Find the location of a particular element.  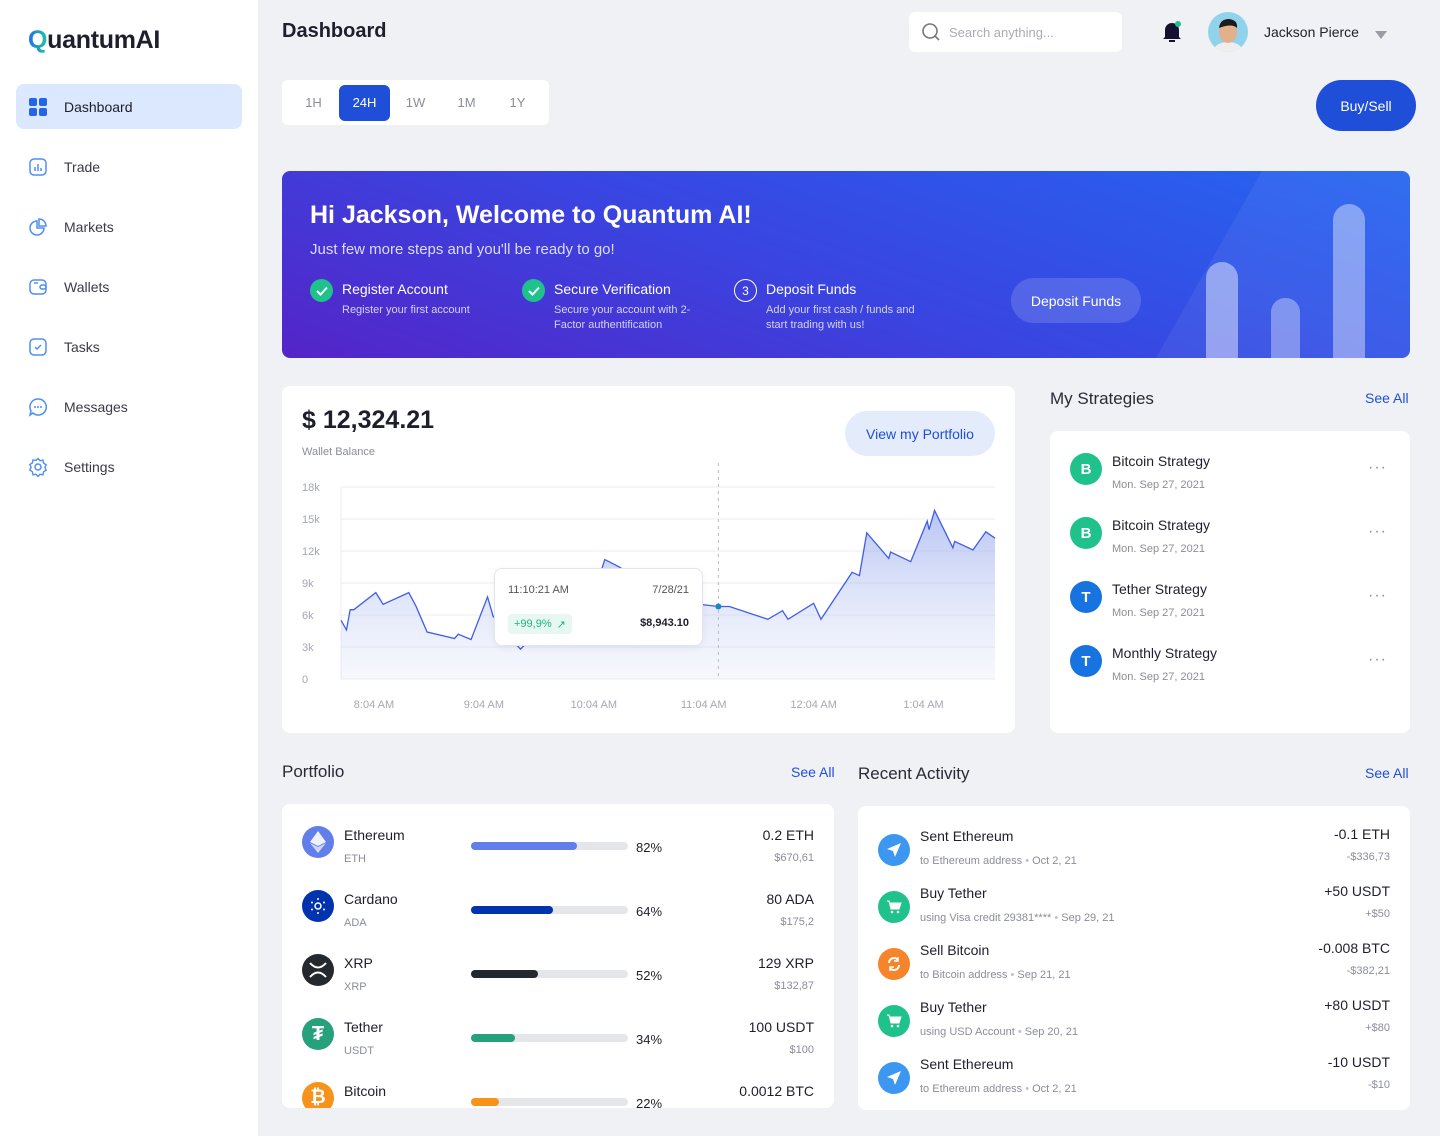

portfolio-item: Cardano ADA 64% 80 ADA $175,2 is located at coordinates (558, 920).